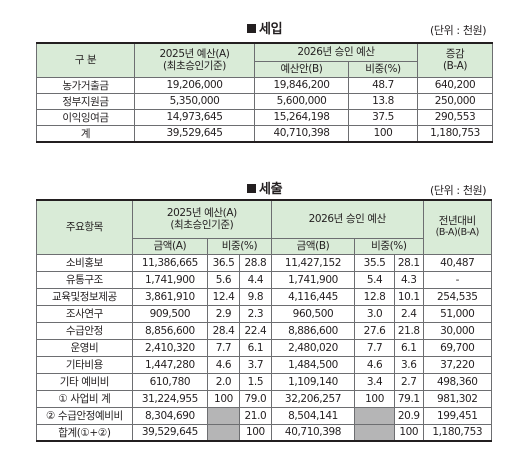 Image resolution: width=513 pixels, height=472 pixels. What do you see at coordinates (84, 330) in the screenshot?
I see `expenditure-row-label: 수급안정` at bounding box center [84, 330].